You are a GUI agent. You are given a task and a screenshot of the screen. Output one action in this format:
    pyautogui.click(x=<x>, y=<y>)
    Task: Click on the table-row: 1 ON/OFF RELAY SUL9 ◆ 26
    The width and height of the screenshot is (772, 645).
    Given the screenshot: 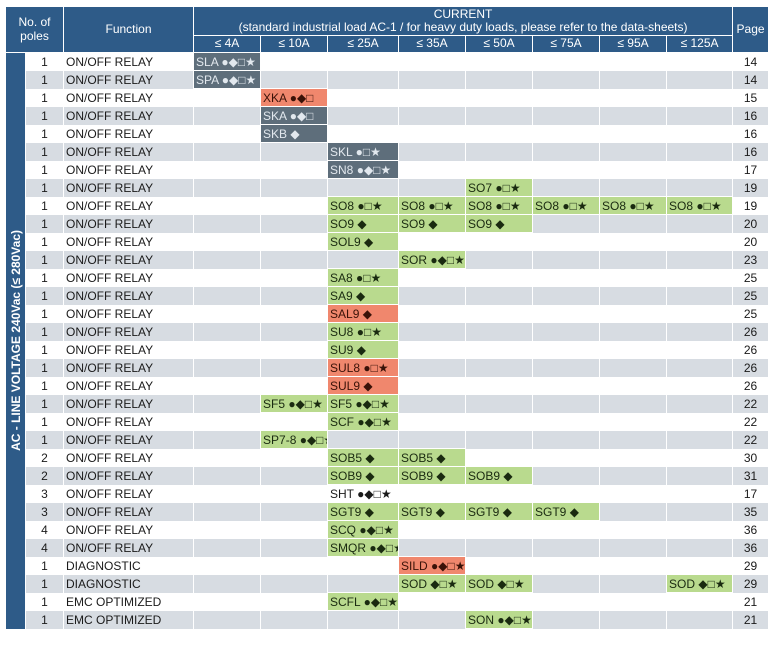 What is the action you would take?
    pyautogui.click(x=388, y=385)
    